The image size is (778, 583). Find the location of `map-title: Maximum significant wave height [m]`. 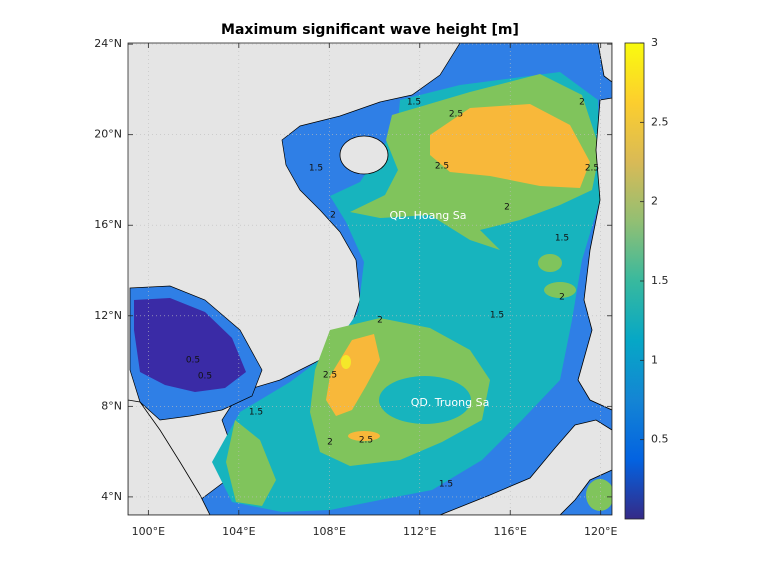

map-title: Maximum significant wave height [m] is located at coordinates (370, 30).